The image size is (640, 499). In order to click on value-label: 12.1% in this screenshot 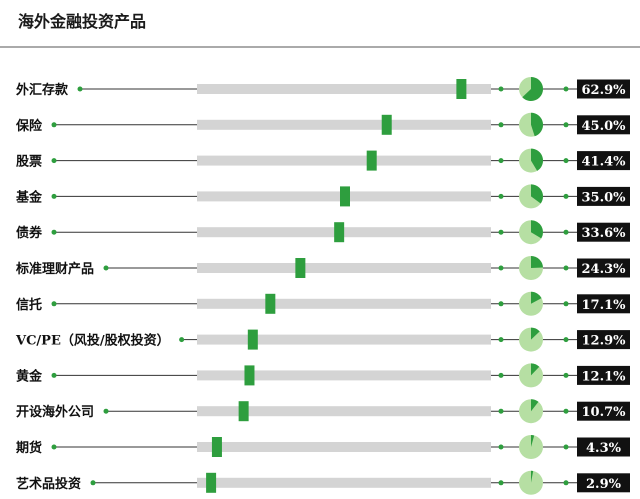, I will do `click(603, 376)`.